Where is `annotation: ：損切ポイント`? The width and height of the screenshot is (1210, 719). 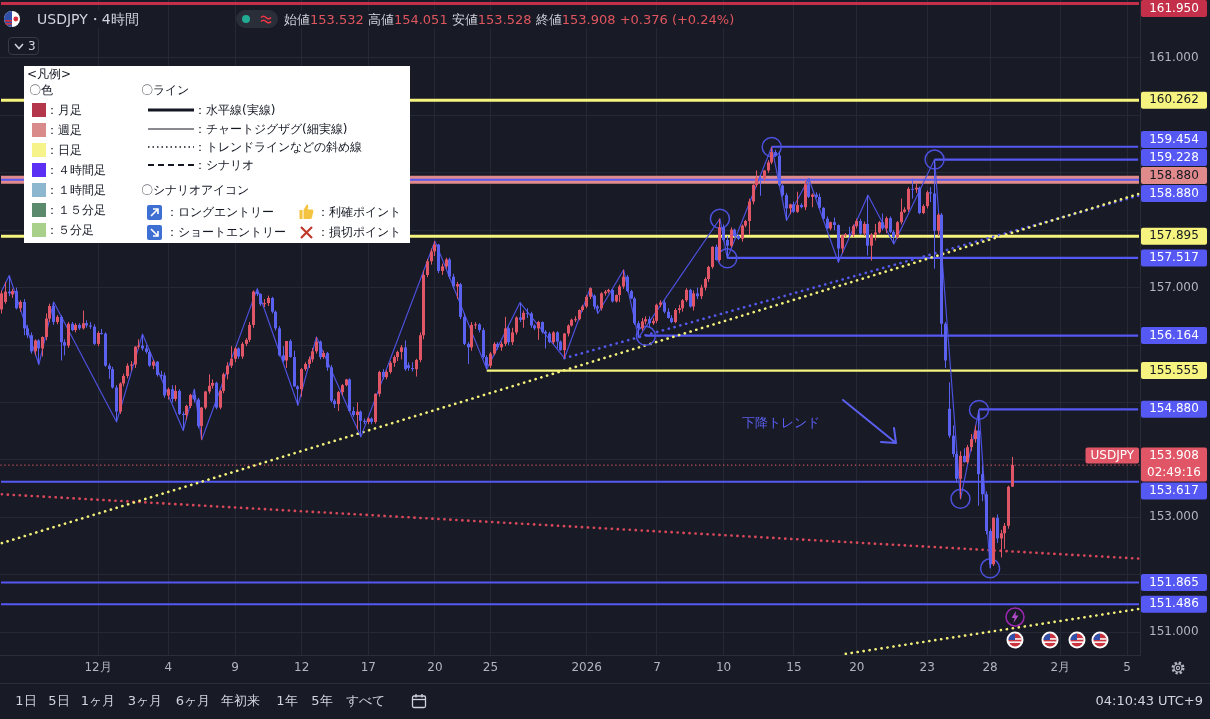
annotation: ：損切ポイント is located at coordinates (359, 232).